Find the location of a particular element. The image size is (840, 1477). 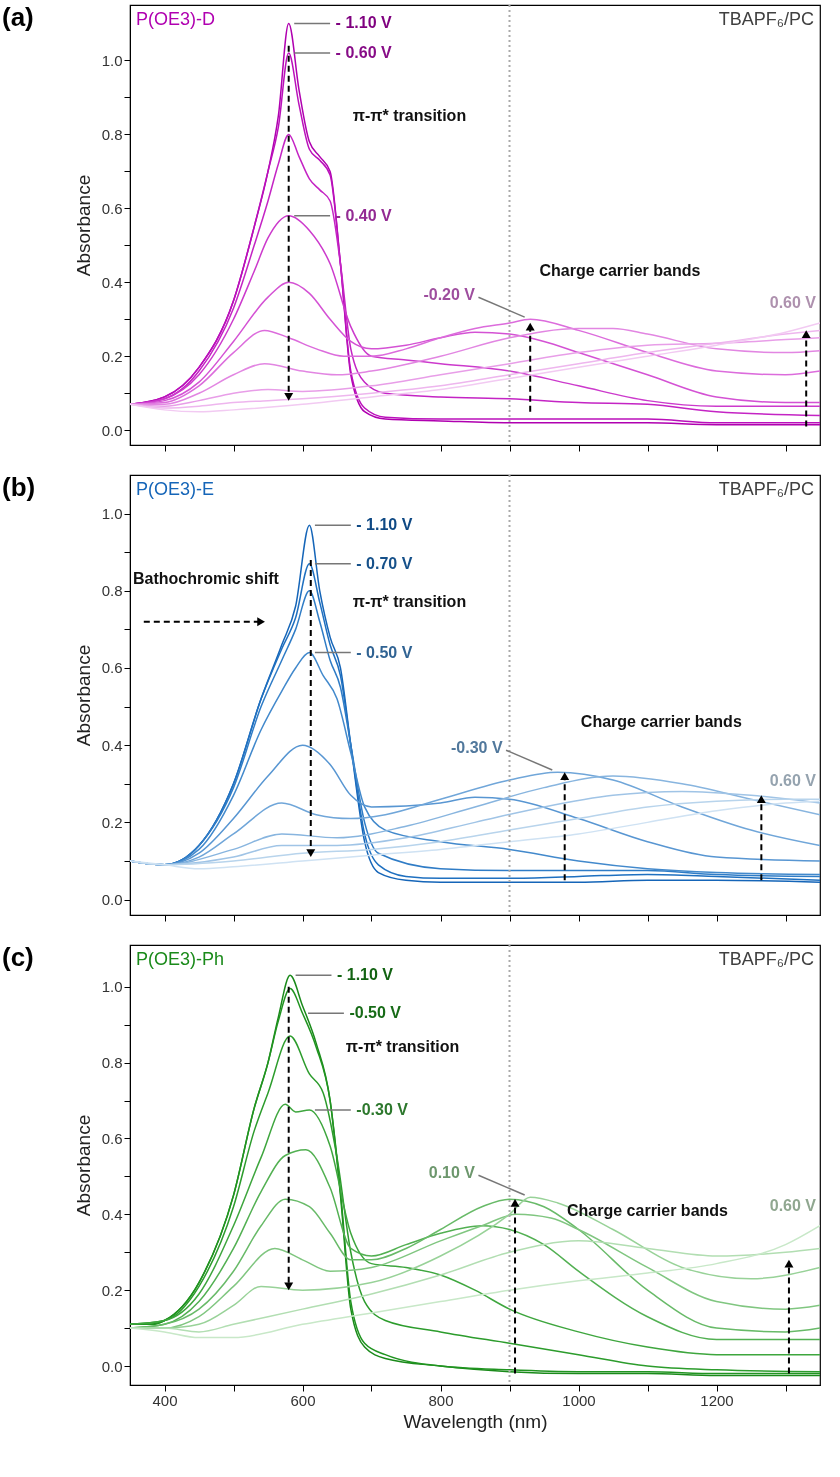

x-tick-label: 800 is located at coordinates (441, 1400).